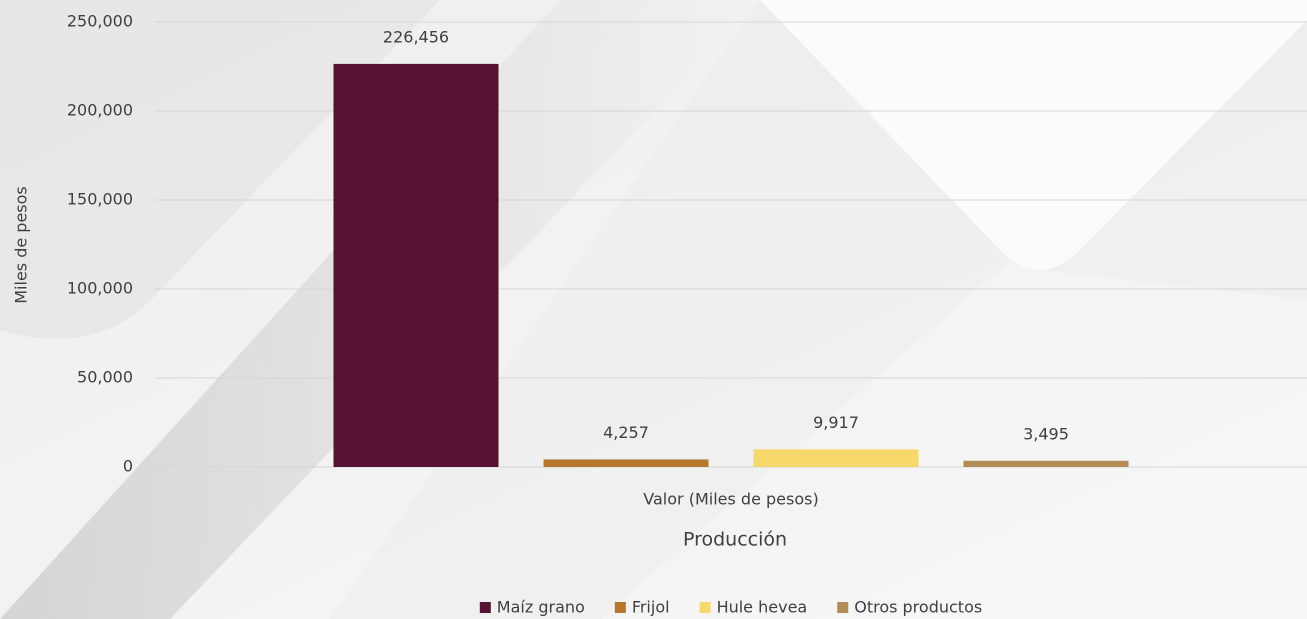  What do you see at coordinates (1046, 433) in the screenshot?
I see `value-label: 3,495` at bounding box center [1046, 433].